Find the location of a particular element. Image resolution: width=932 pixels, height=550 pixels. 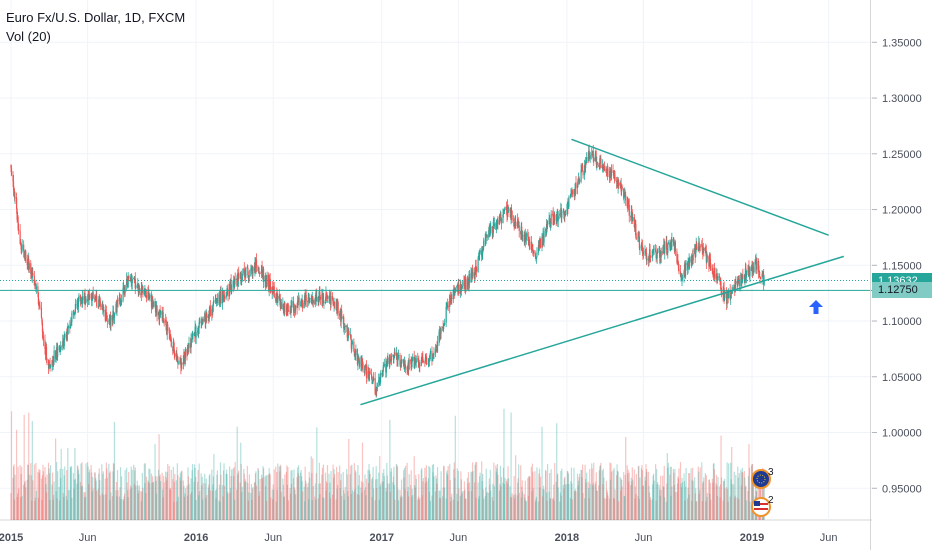

y-tick-label: 1.20000 is located at coordinates (902, 211).